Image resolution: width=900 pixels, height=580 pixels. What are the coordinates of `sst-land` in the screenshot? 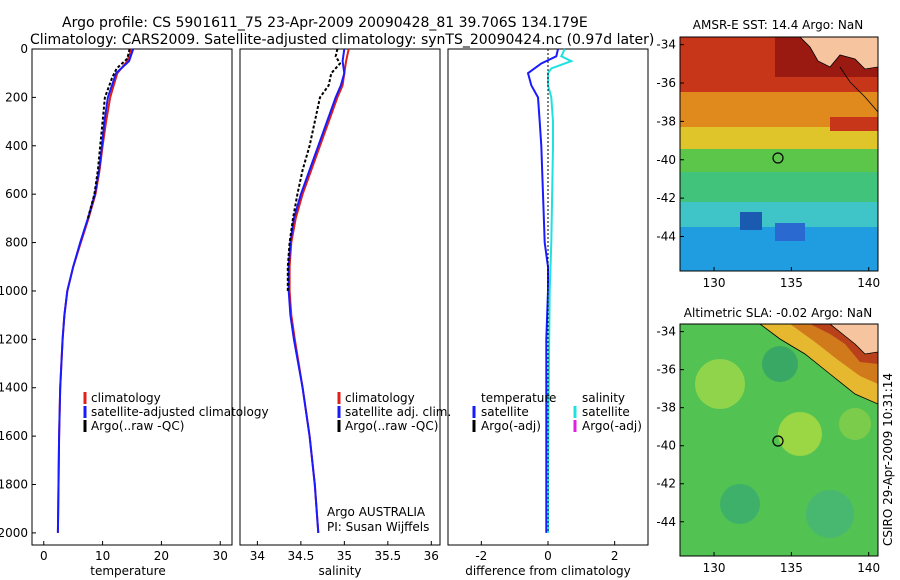 It's located at (838, 53).